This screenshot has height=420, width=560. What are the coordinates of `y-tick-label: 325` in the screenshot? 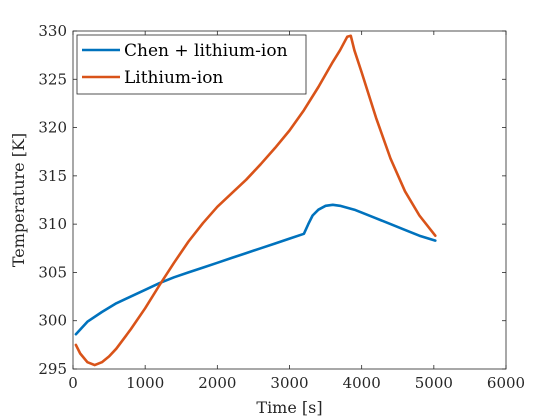 It's located at (52, 79).